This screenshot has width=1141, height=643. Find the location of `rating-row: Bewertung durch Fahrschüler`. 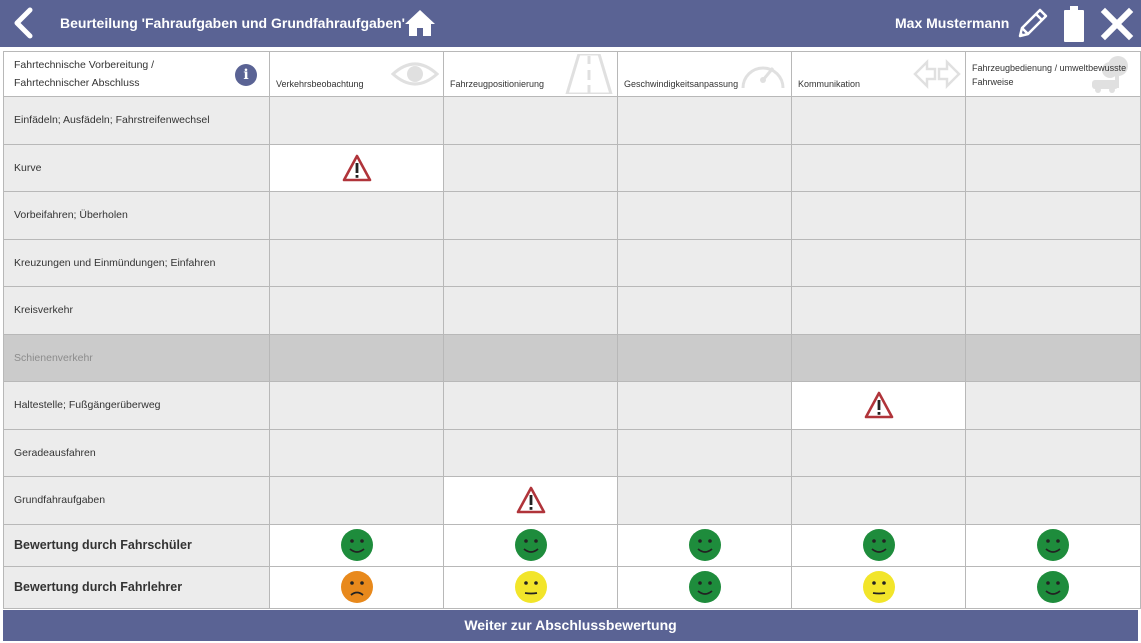

rating-row: Bewertung durch Fahrschüler is located at coordinates (572, 545).